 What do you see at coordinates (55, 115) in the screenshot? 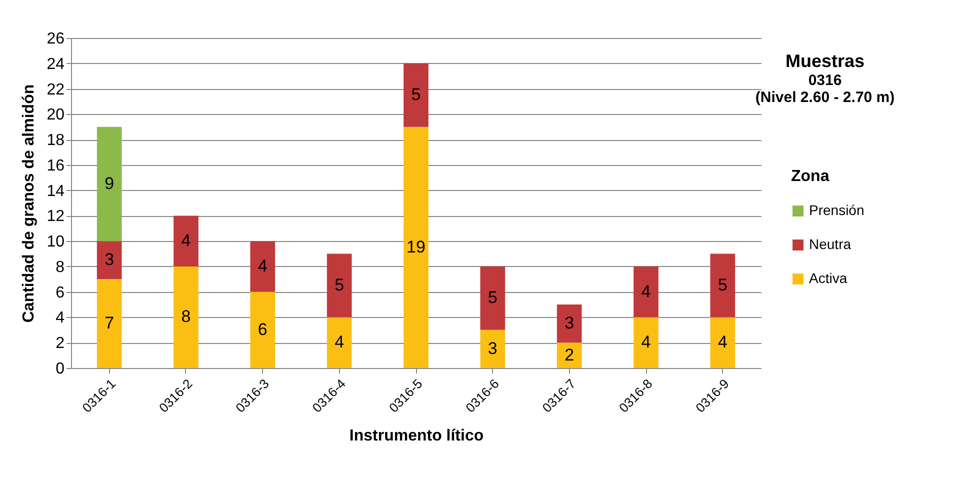
I see `y-tick-label: 20` at bounding box center [55, 115].